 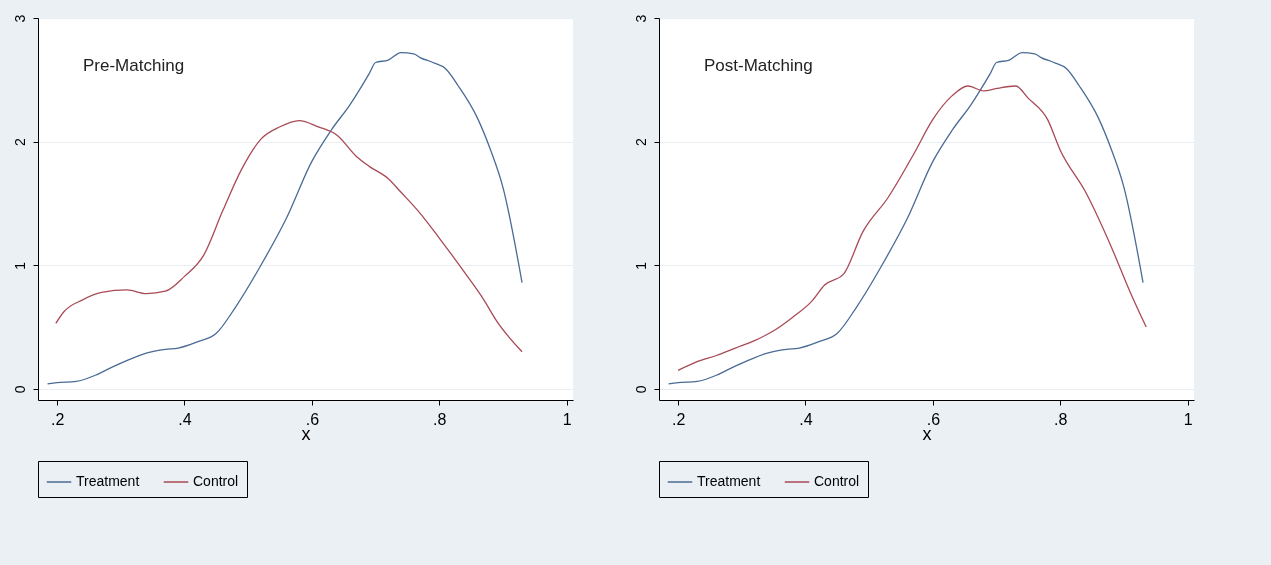 I want to click on annotation: Pre-Matching, so click(x=134, y=65).